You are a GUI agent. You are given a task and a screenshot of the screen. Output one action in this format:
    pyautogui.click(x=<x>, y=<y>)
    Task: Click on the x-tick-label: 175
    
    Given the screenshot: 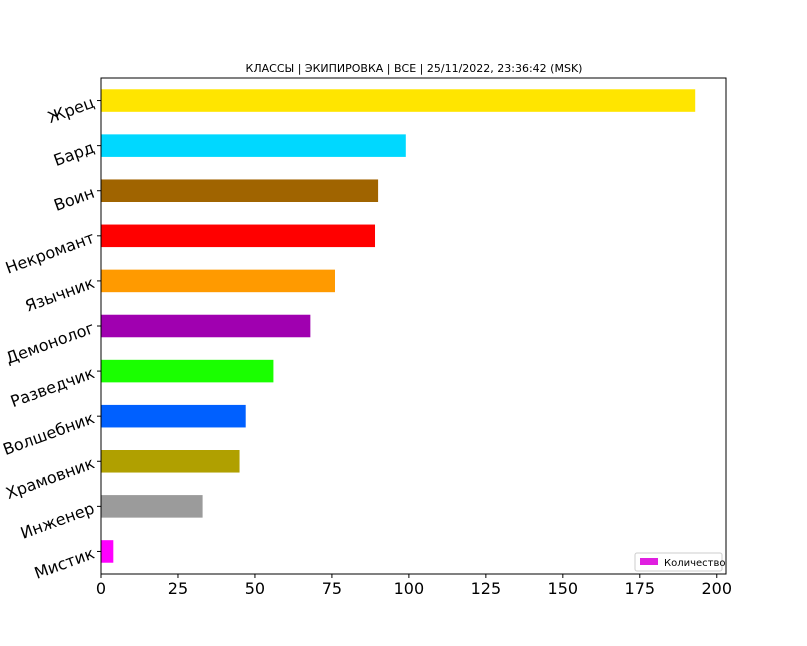 What is the action you would take?
    pyautogui.click(x=640, y=588)
    